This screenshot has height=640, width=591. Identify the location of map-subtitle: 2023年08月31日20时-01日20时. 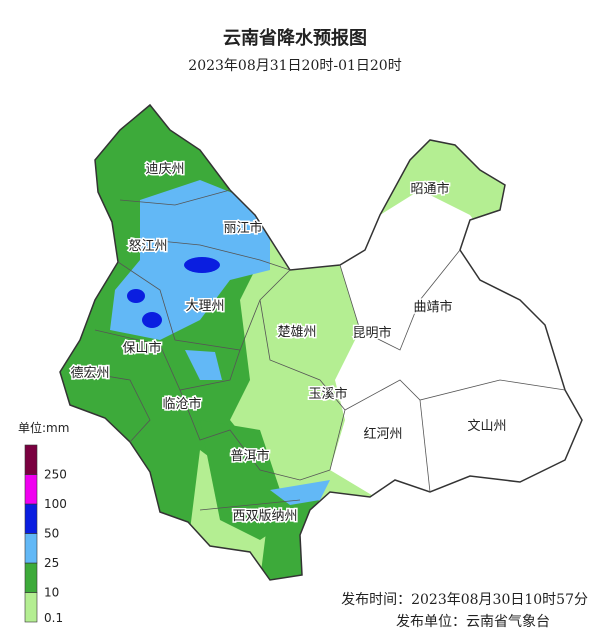
(294, 66).